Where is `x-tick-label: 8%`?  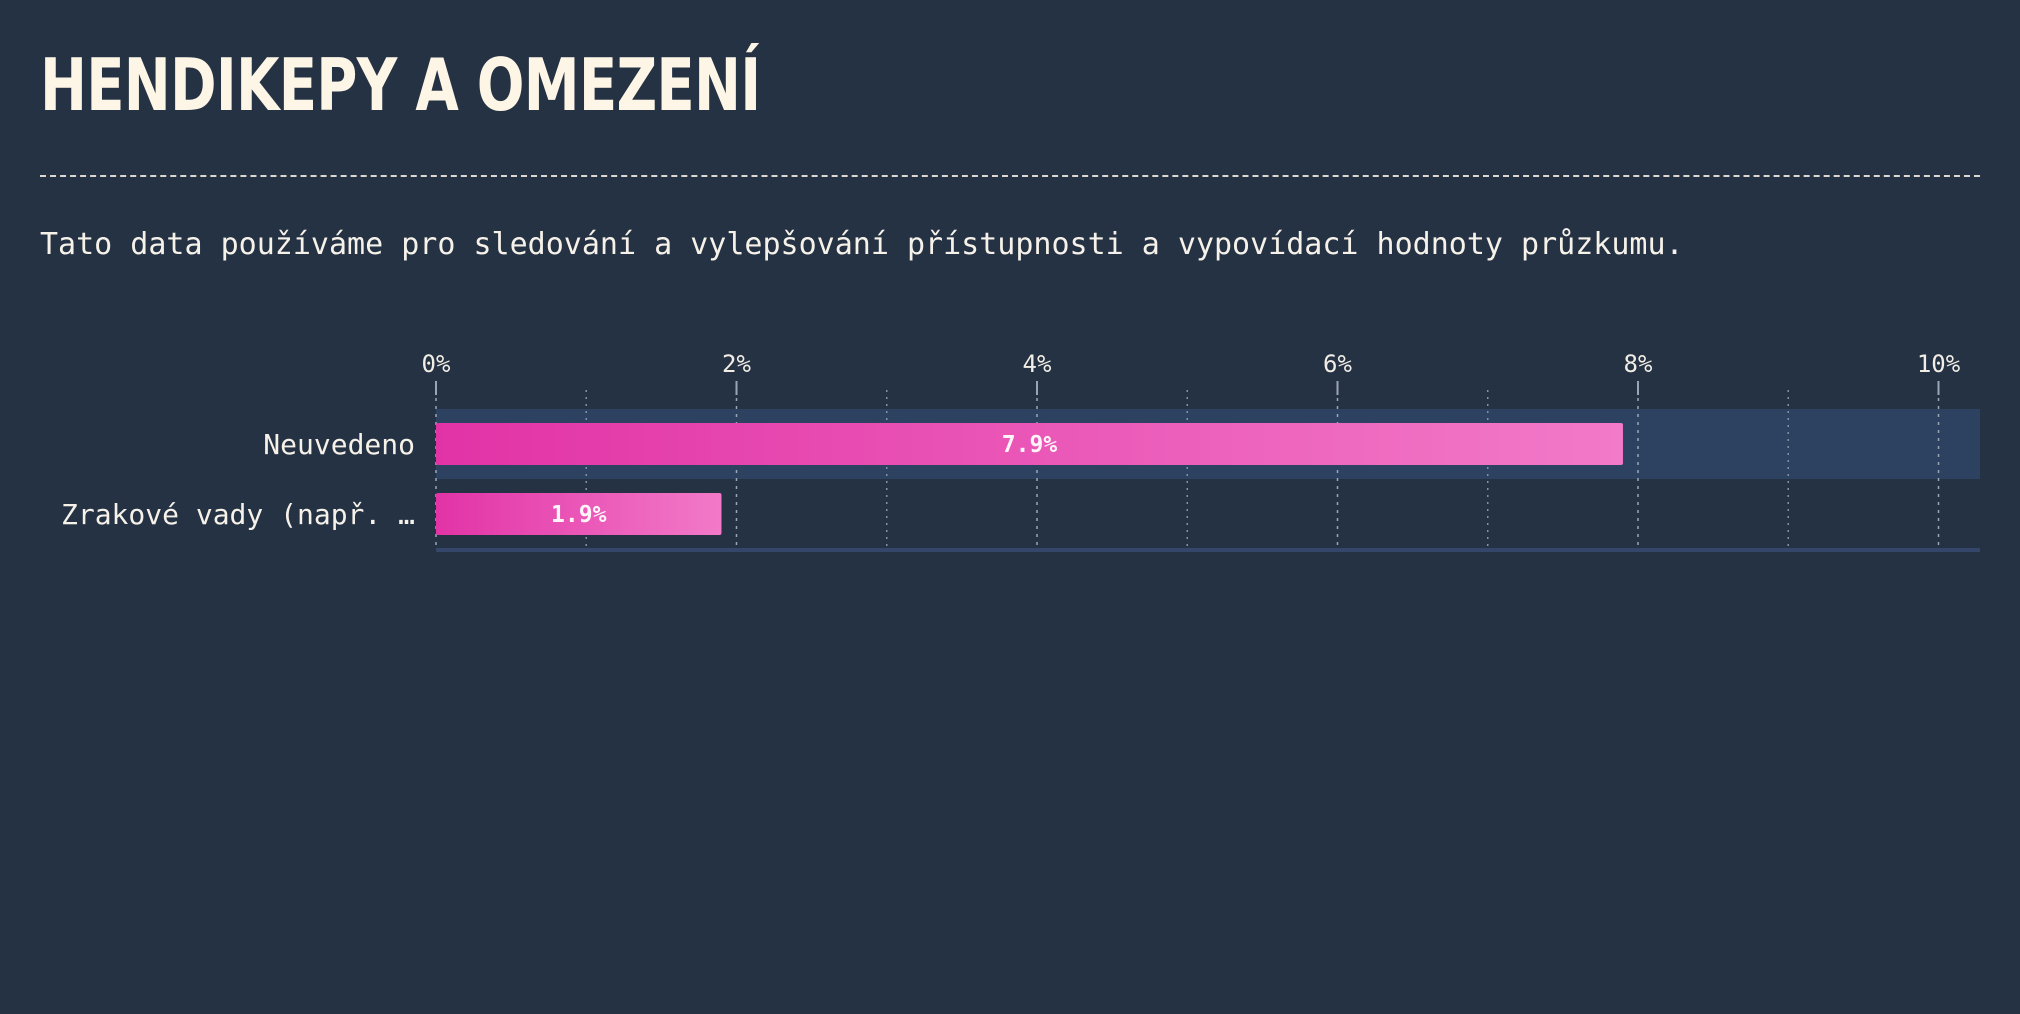 x-tick-label: 8% is located at coordinates (1638, 364).